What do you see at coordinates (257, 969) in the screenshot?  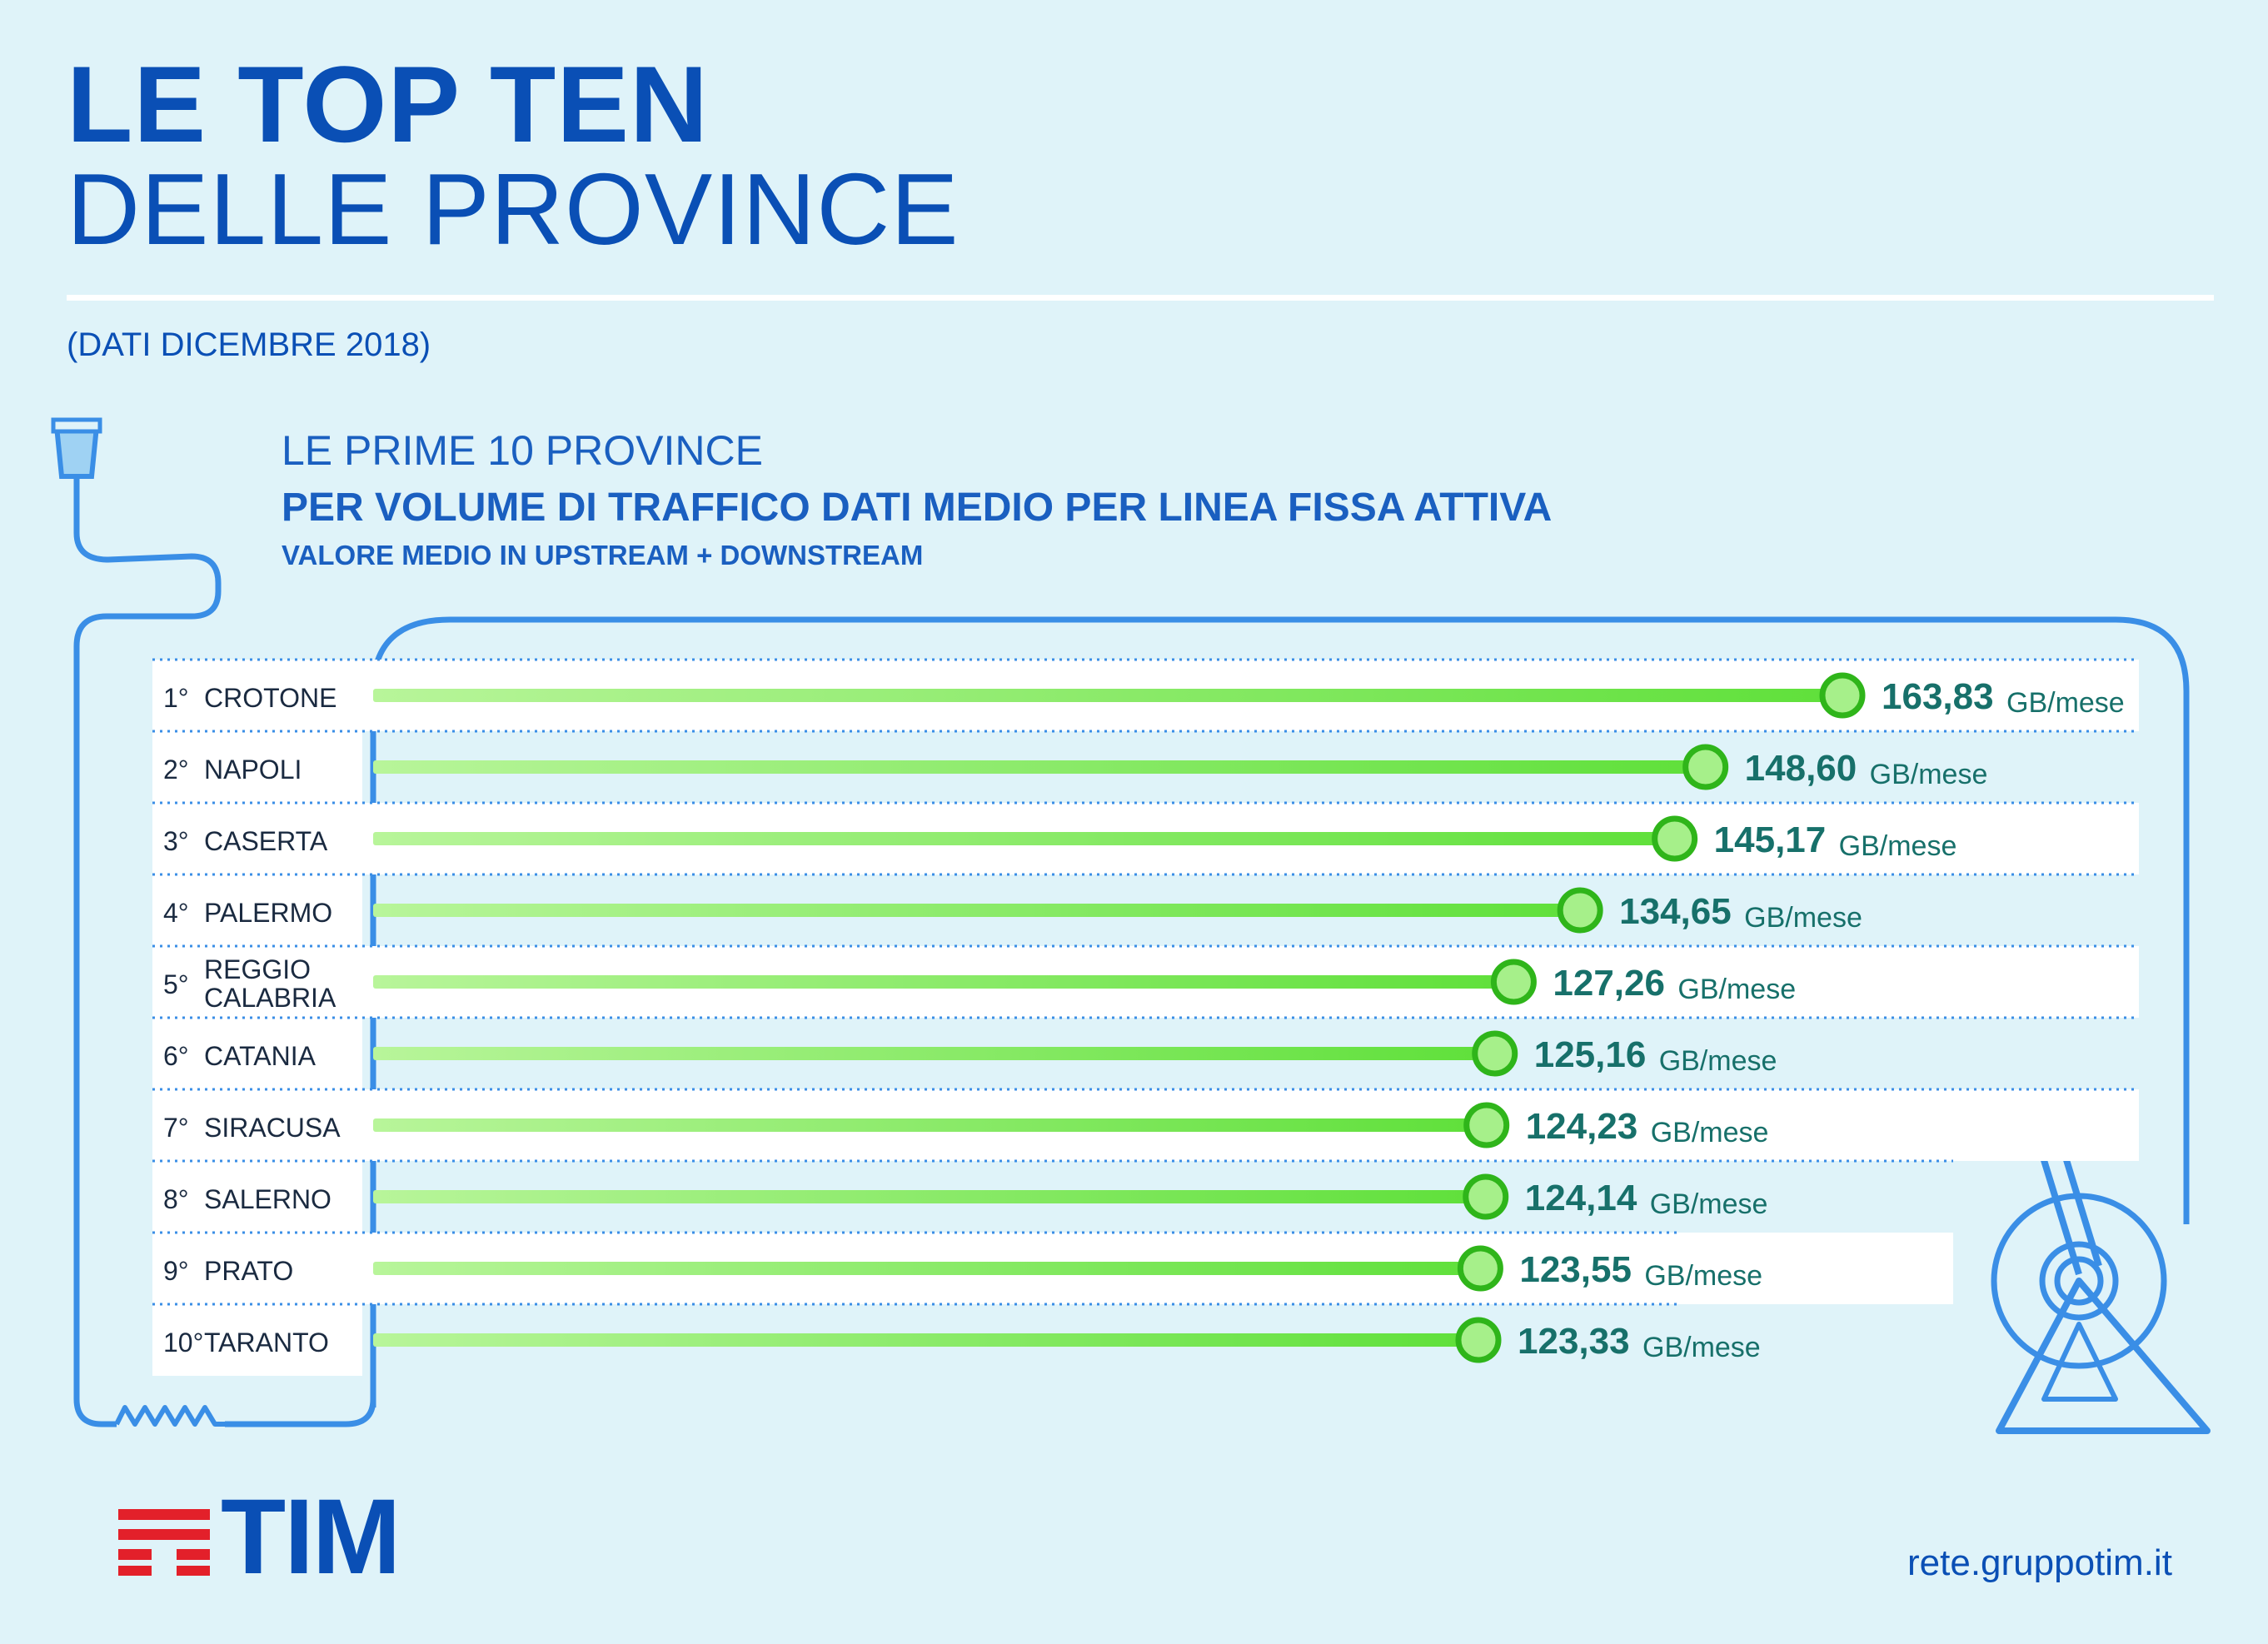 I see `row-label: REGGIO` at bounding box center [257, 969].